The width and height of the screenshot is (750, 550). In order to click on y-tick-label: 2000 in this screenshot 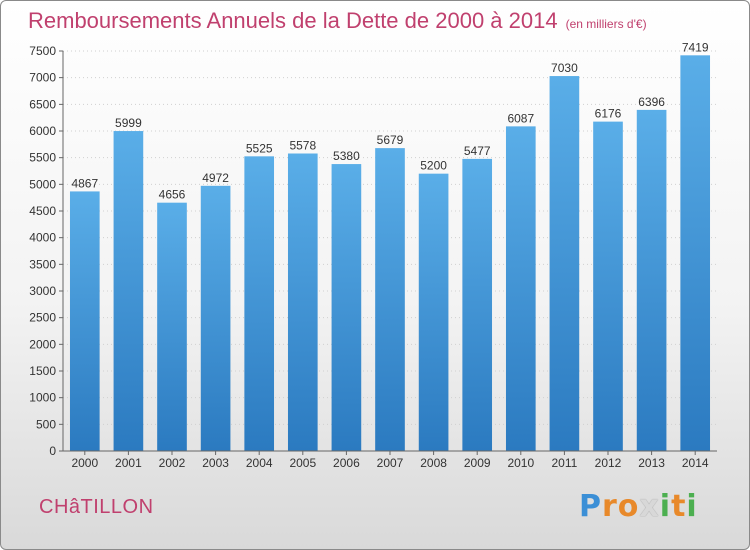, I will do `click(42, 344)`.